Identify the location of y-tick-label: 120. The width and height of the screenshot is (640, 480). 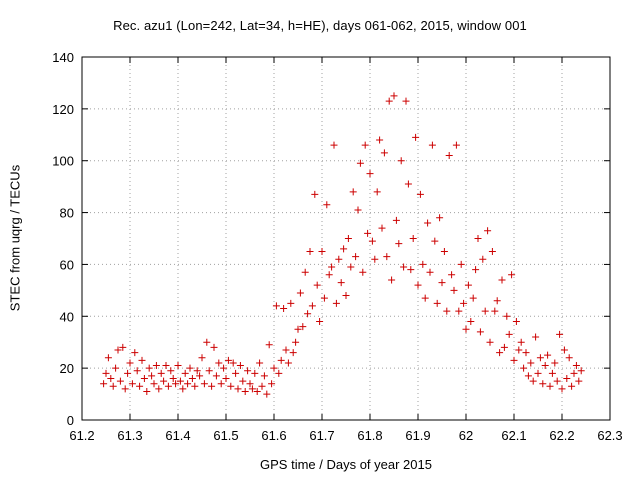
(63, 109).